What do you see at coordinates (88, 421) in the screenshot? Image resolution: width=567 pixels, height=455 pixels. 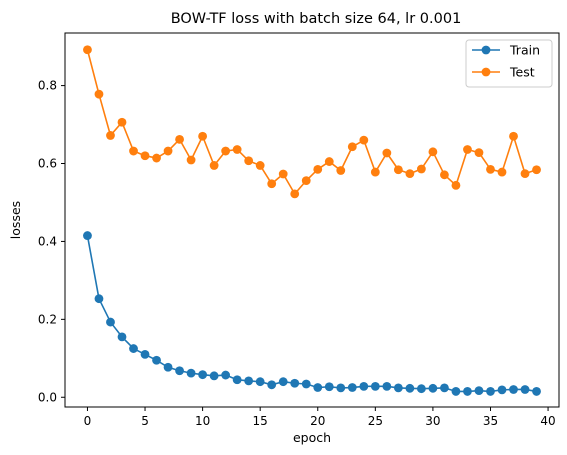 I see `x-tick-label: 0` at bounding box center [88, 421].